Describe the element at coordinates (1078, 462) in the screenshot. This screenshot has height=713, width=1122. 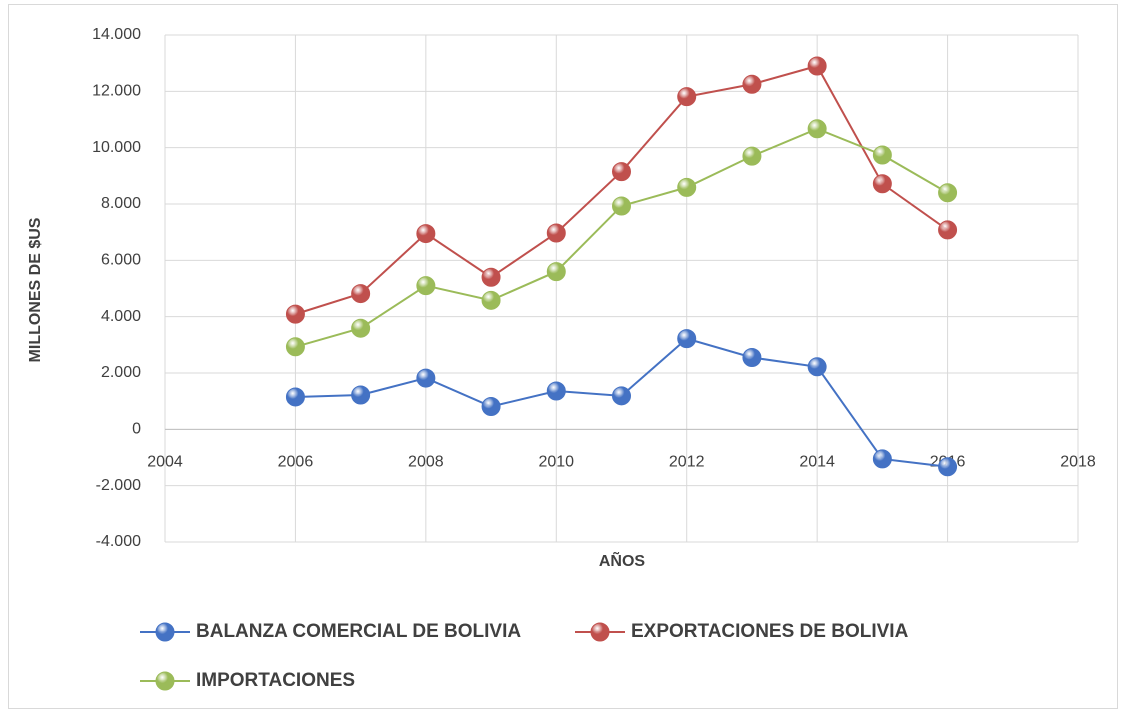
I see `x-tick-label: 2018` at that location.